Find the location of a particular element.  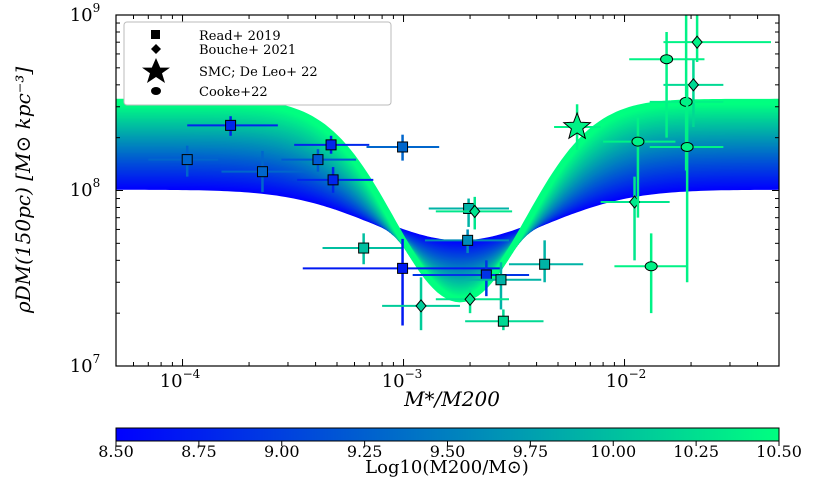

colorbar-tick-label: 9.00 is located at coordinates (282, 451).